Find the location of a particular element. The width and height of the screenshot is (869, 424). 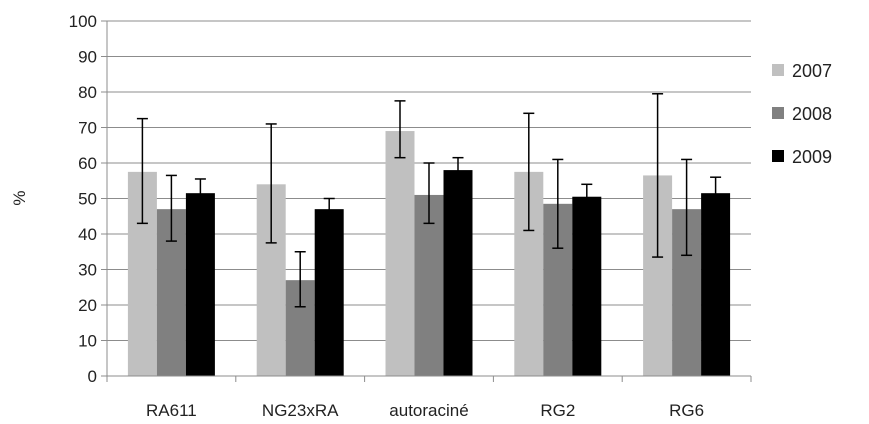

legend: 2007 2008 2009 is located at coordinates (802, 114).